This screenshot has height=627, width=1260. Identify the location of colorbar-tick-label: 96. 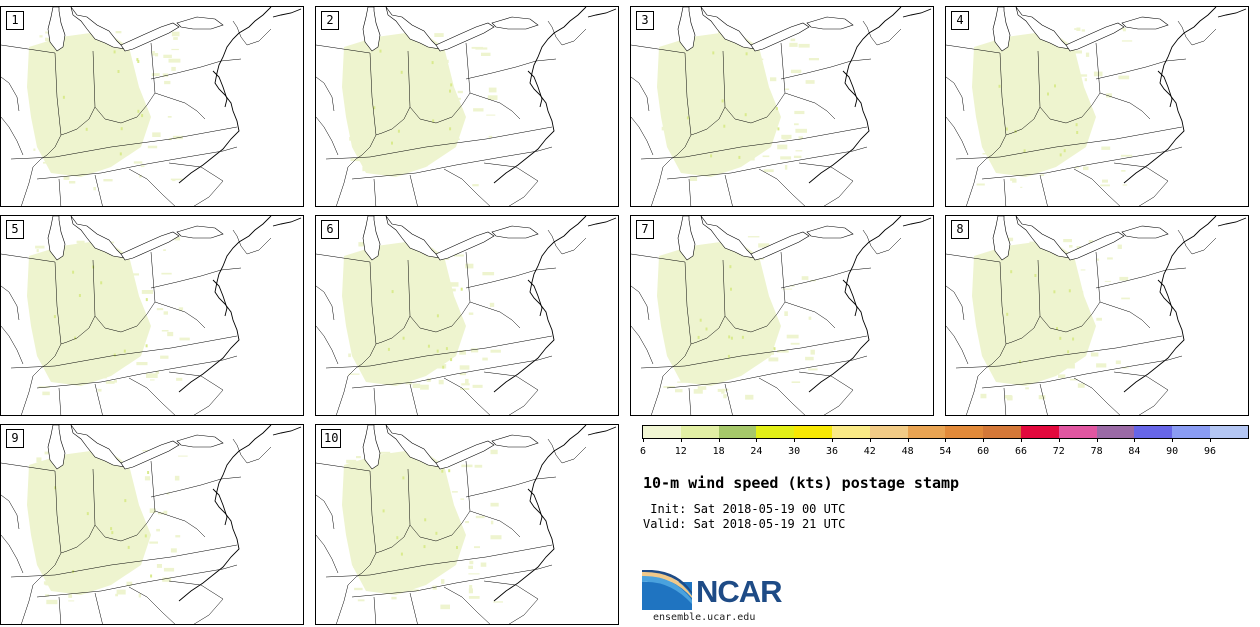
(1210, 451).